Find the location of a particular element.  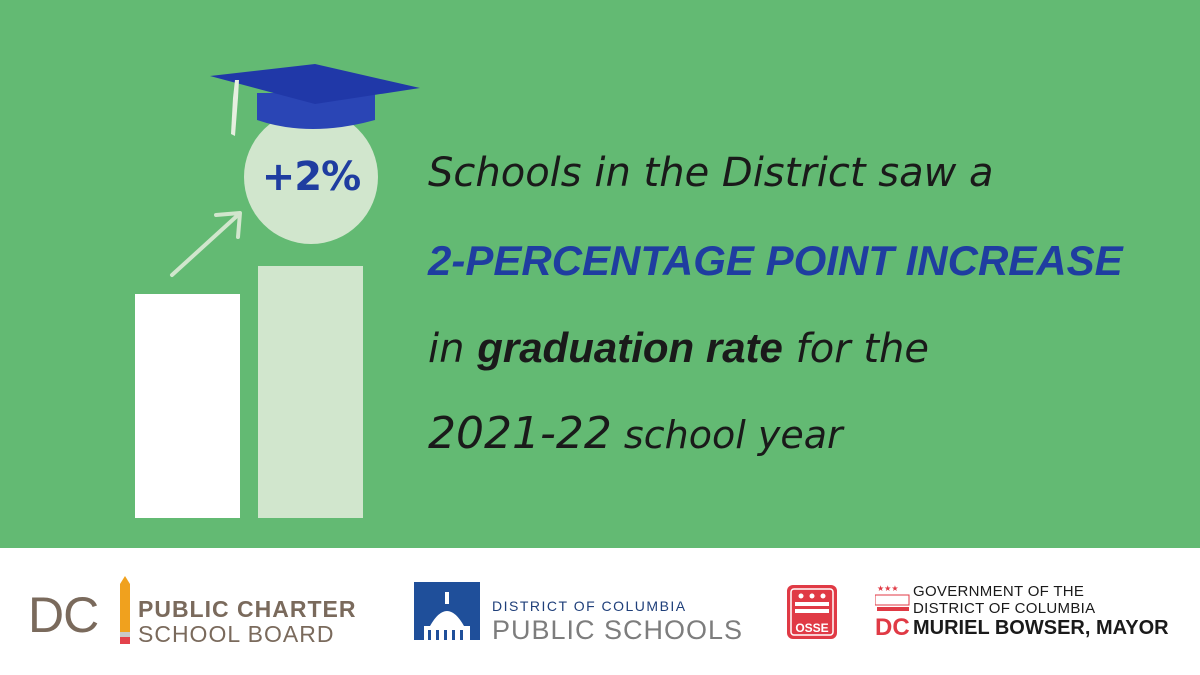

headline-line-3: in graduation rate for the is located at coordinates (678, 348).